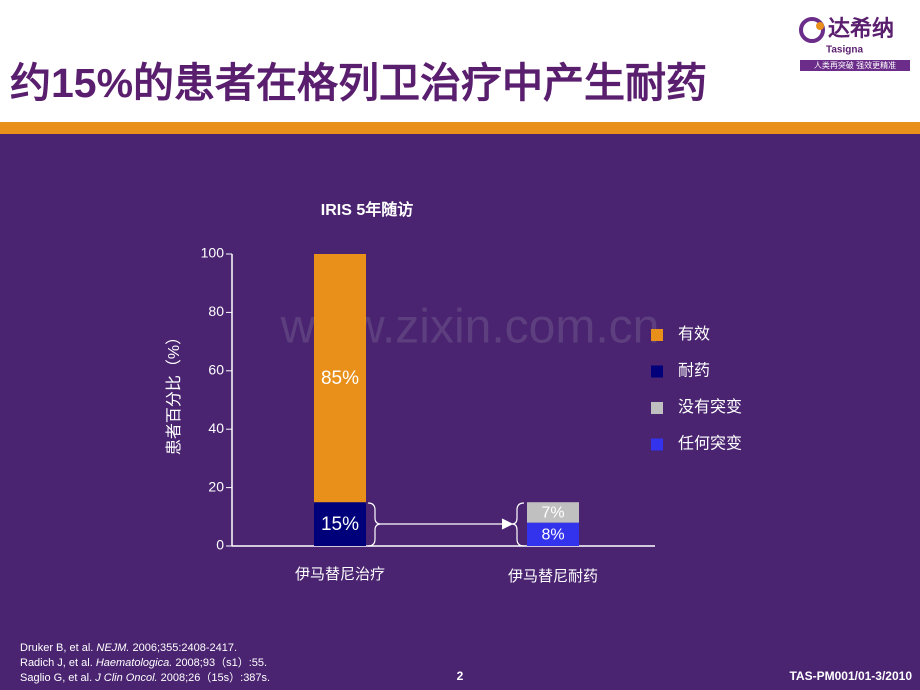 The height and width of the screenshot is (690, 920). I want to click on value-label: 7%, so click(552, 513).